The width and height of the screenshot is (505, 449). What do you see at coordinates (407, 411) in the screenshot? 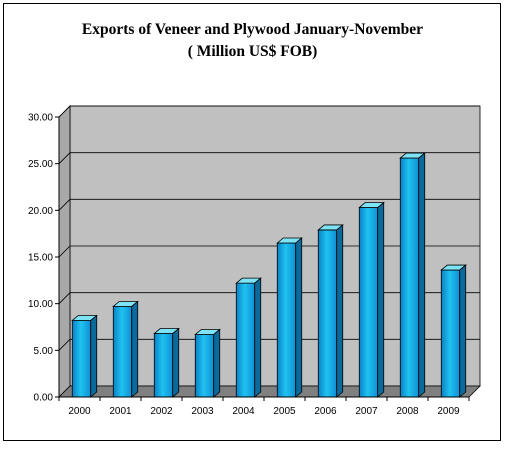
I see `x-tick-label: 2008` at bounding box center [407, 411].